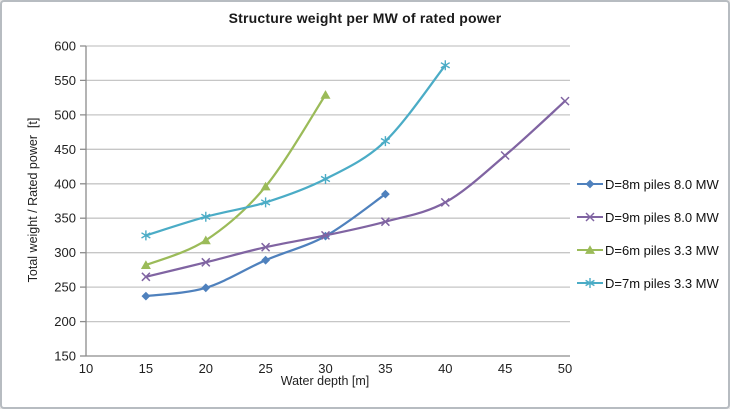 The width and height of the screenshot is (730, 409). I want to click on y-tick-label: 200, so click(65, 321).